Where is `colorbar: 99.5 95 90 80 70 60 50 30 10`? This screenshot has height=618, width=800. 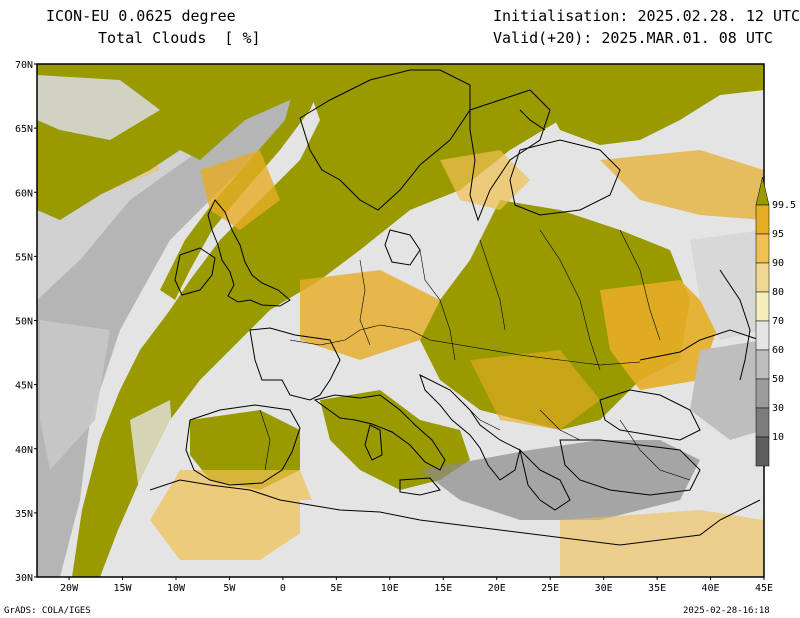
colorbar: 99.5 95 90 80 70 60 50 30 10 is located at coordinates (775, 321).